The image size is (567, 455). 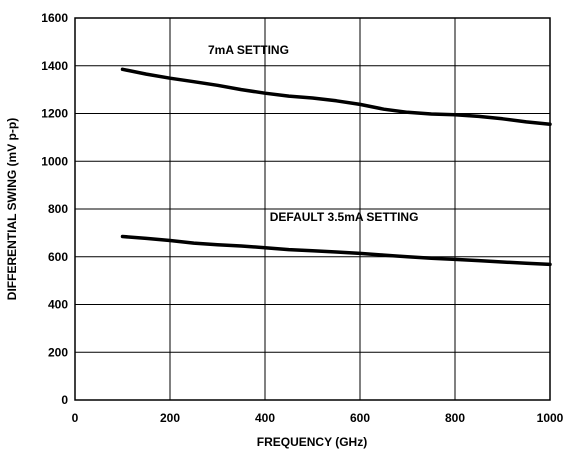 What do you see at coordinates (313, 133) in the screenshot?
I see `series-labels: 7mA SETTING DEFAULT 3.5mA SETTING` at bounding box center [313, 133].